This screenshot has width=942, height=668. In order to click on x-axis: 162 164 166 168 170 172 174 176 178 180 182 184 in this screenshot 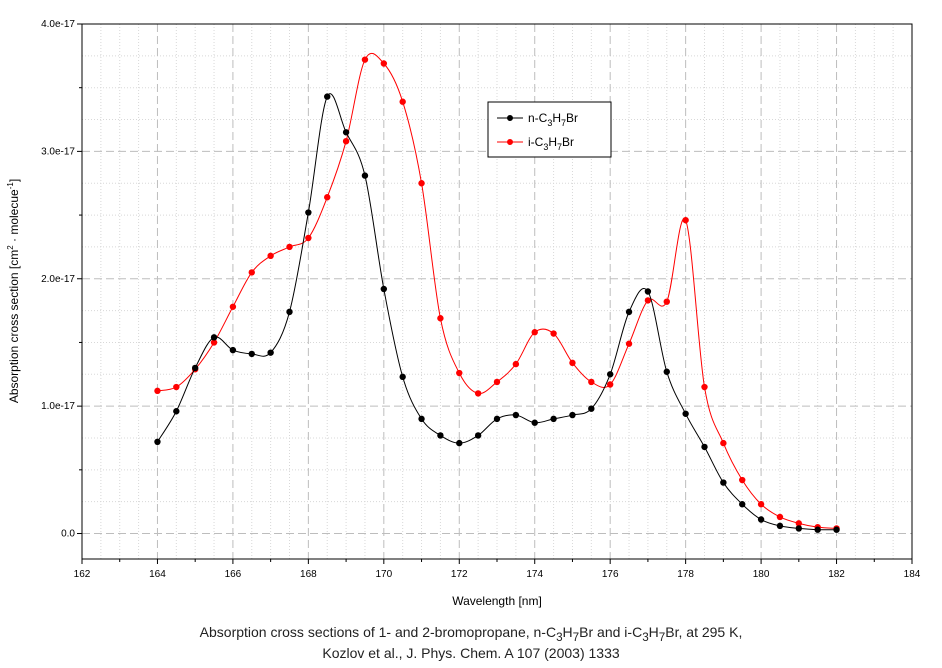, I will do `click(497, 569)`.